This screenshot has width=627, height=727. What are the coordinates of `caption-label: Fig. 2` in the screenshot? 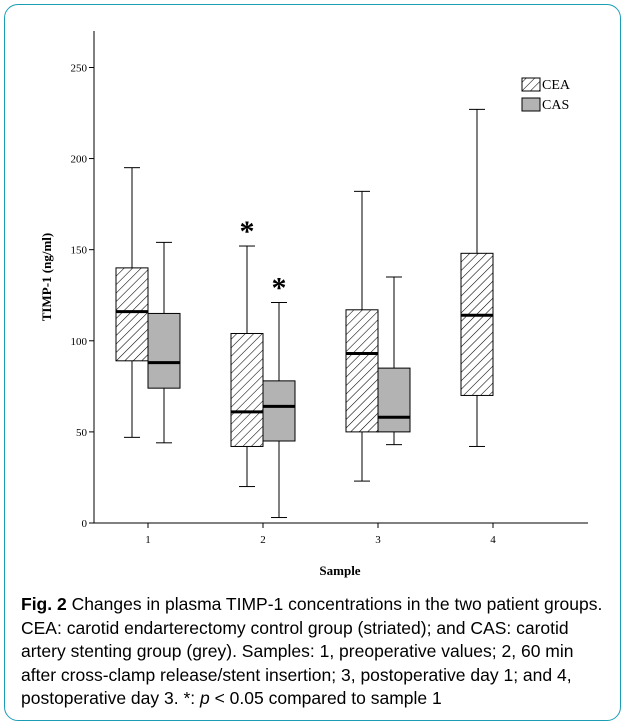 It's located at (44, 604).